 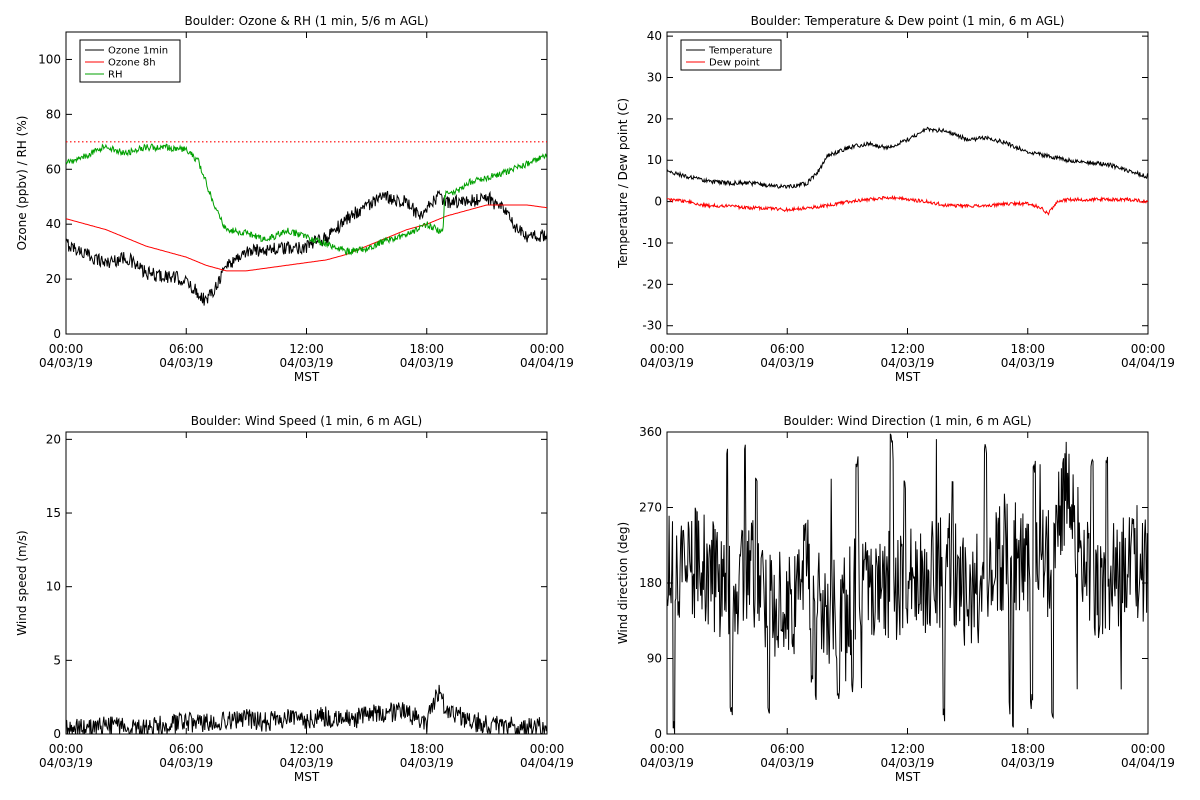 I want to click on chart-title: Boulder: Wind Direction (1 min, 6 m AGL), so click(x=907, y=421).